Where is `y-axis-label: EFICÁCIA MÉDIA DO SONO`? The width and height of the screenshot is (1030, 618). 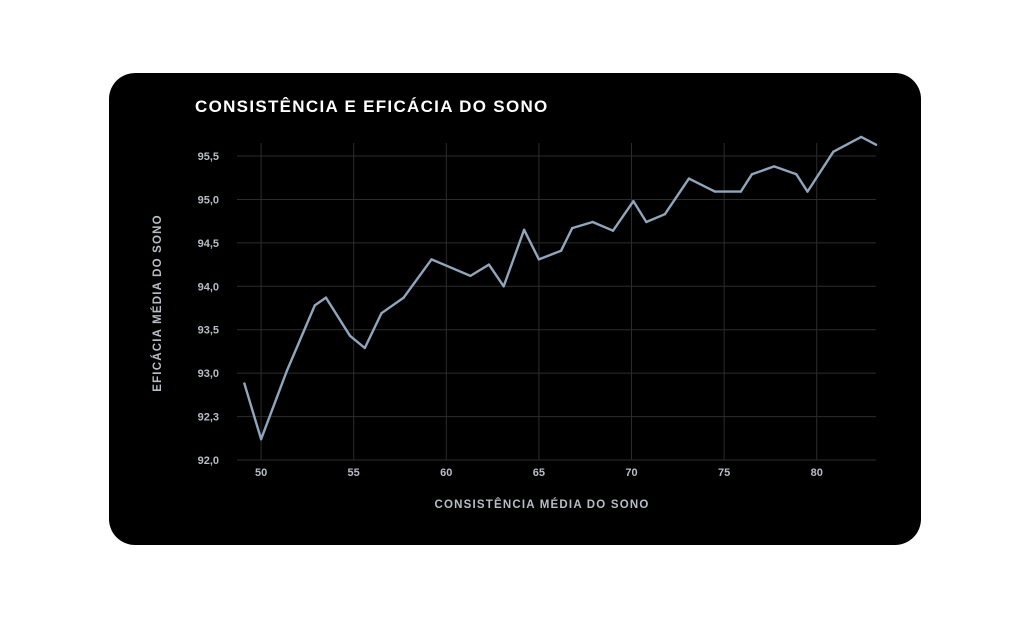
y-axis-label: EFICÁCIA MÉDIA DO SONO is located at coordinates (157, 303).